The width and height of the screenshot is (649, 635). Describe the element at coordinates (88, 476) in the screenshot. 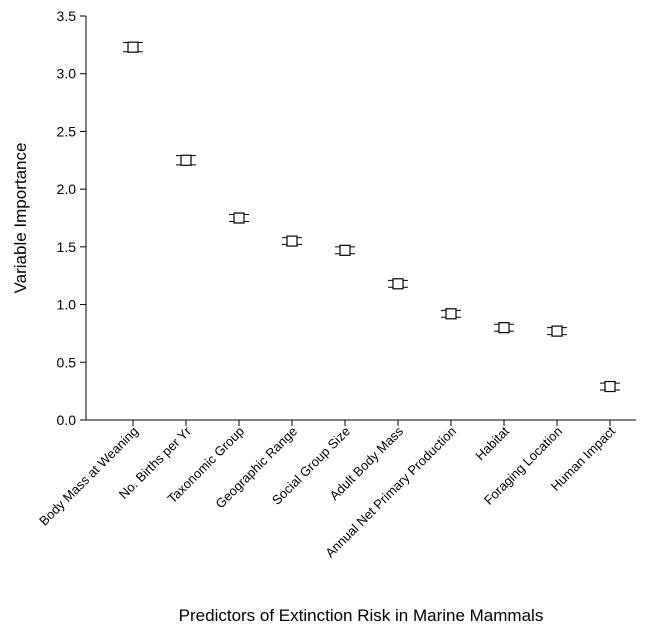

I see `x-category-label: Body Mass at Weaning` at that location.